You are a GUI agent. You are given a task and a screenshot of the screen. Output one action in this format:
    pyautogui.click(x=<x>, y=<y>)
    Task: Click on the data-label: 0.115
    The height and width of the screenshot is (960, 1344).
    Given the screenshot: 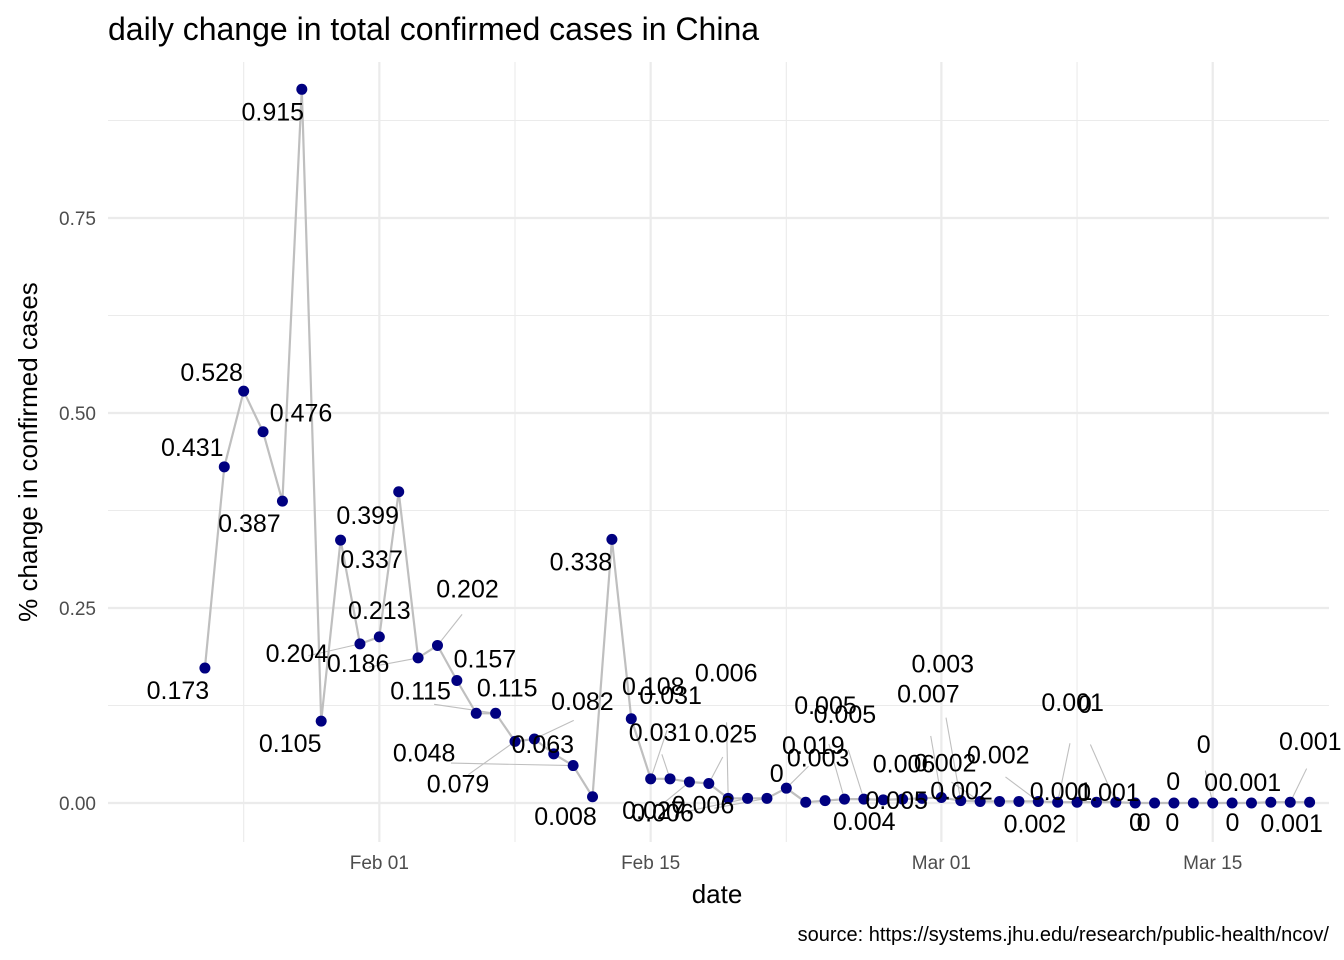 What is the action you would take?
    pyautogui.click(x=420, y=691)
    